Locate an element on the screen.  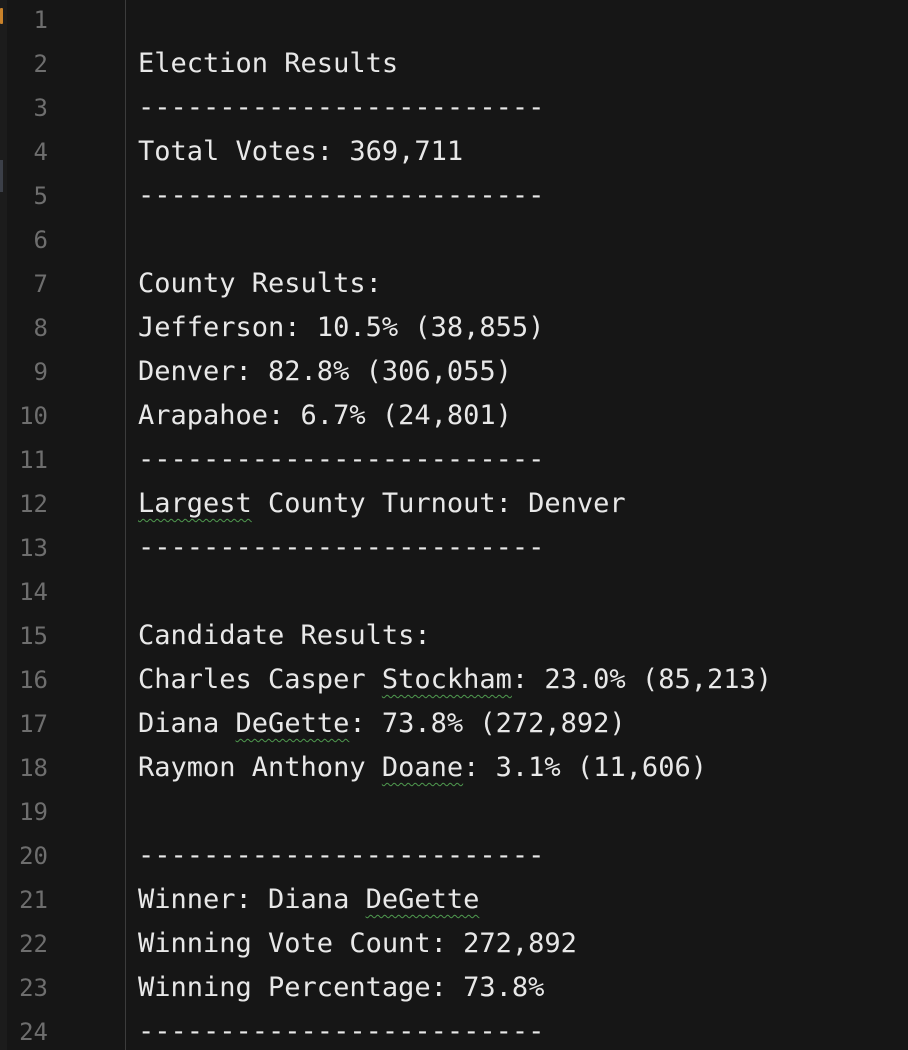
line-number: 3 is located at coordinates (40, 108).